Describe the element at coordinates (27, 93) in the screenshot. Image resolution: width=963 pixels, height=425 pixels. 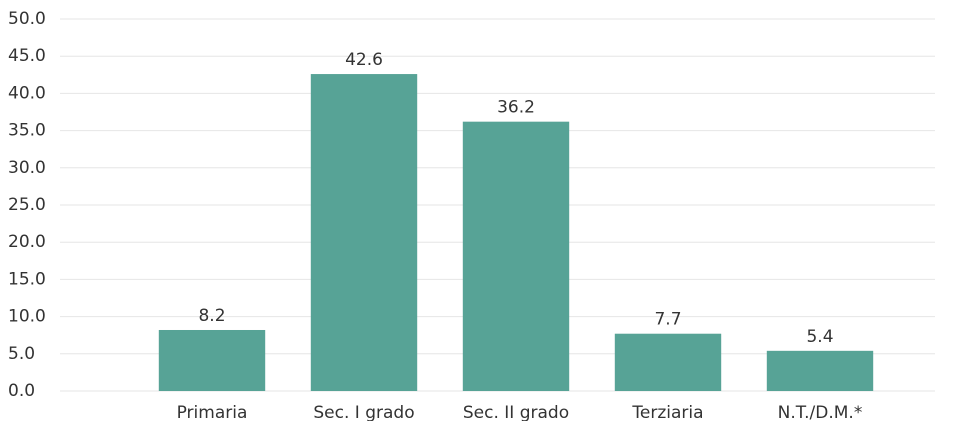
I see `y-tick-label: 40.0` at that location.